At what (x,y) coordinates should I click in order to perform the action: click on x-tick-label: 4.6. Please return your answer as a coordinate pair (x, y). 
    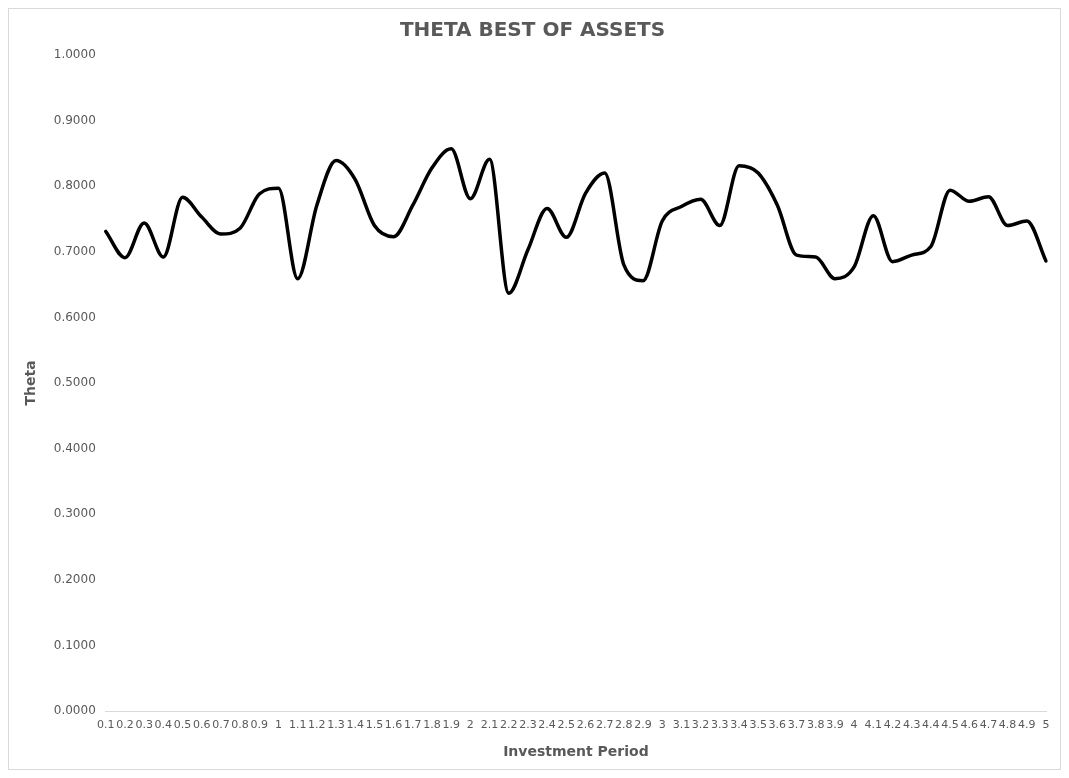
    Looking at the image, I should click on (969, 725).